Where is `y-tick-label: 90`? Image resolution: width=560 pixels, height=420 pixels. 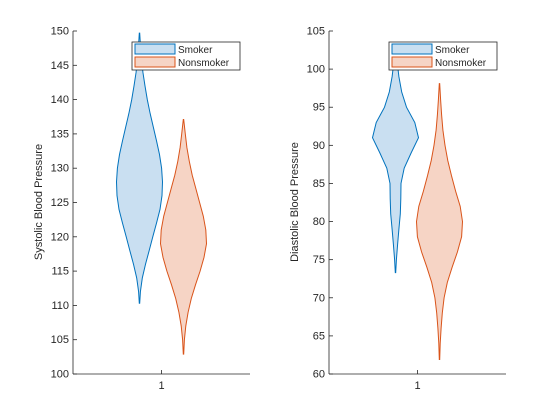
y-tick-label: 90 is located at coordinates (319, 146).